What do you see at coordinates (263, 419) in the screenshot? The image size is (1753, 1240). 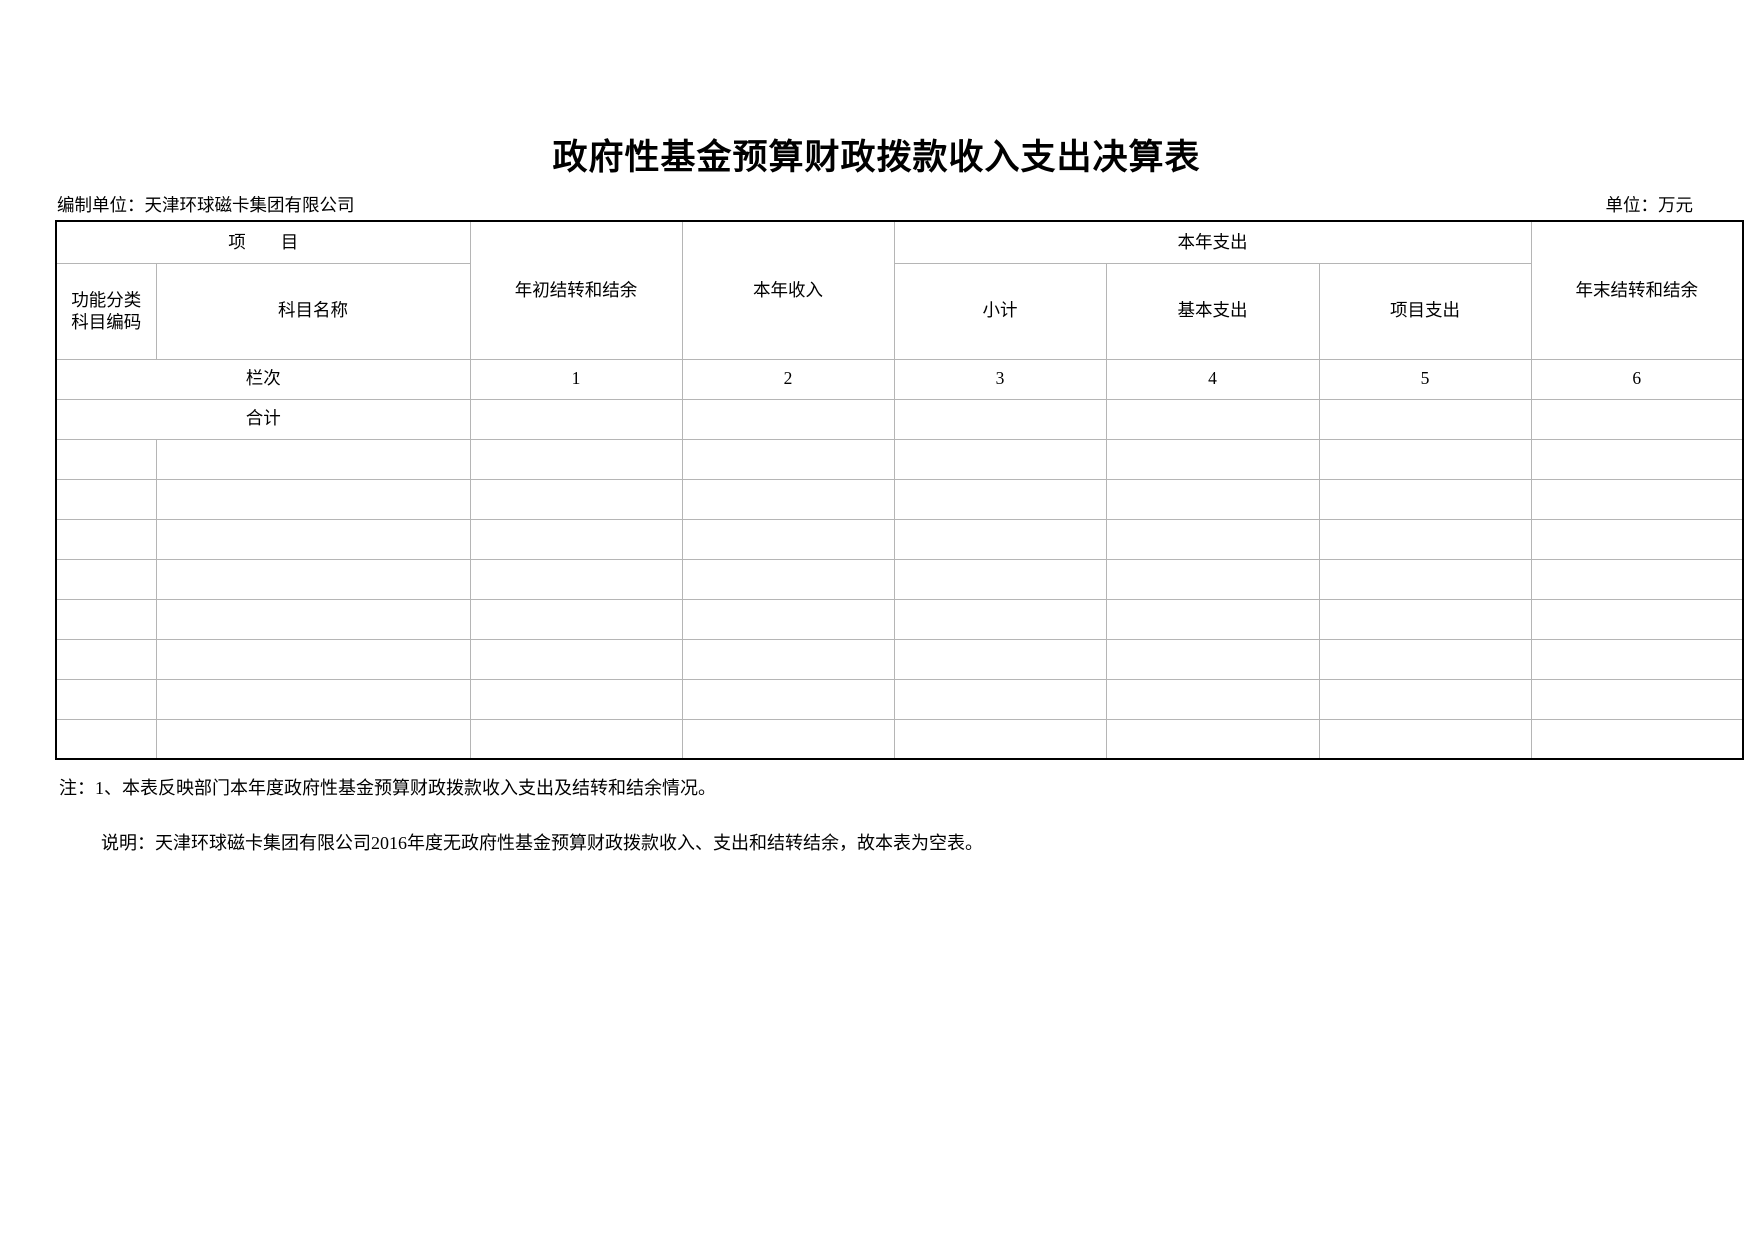 I see `total-row-label: 合计` at bounding box center [263, 419].